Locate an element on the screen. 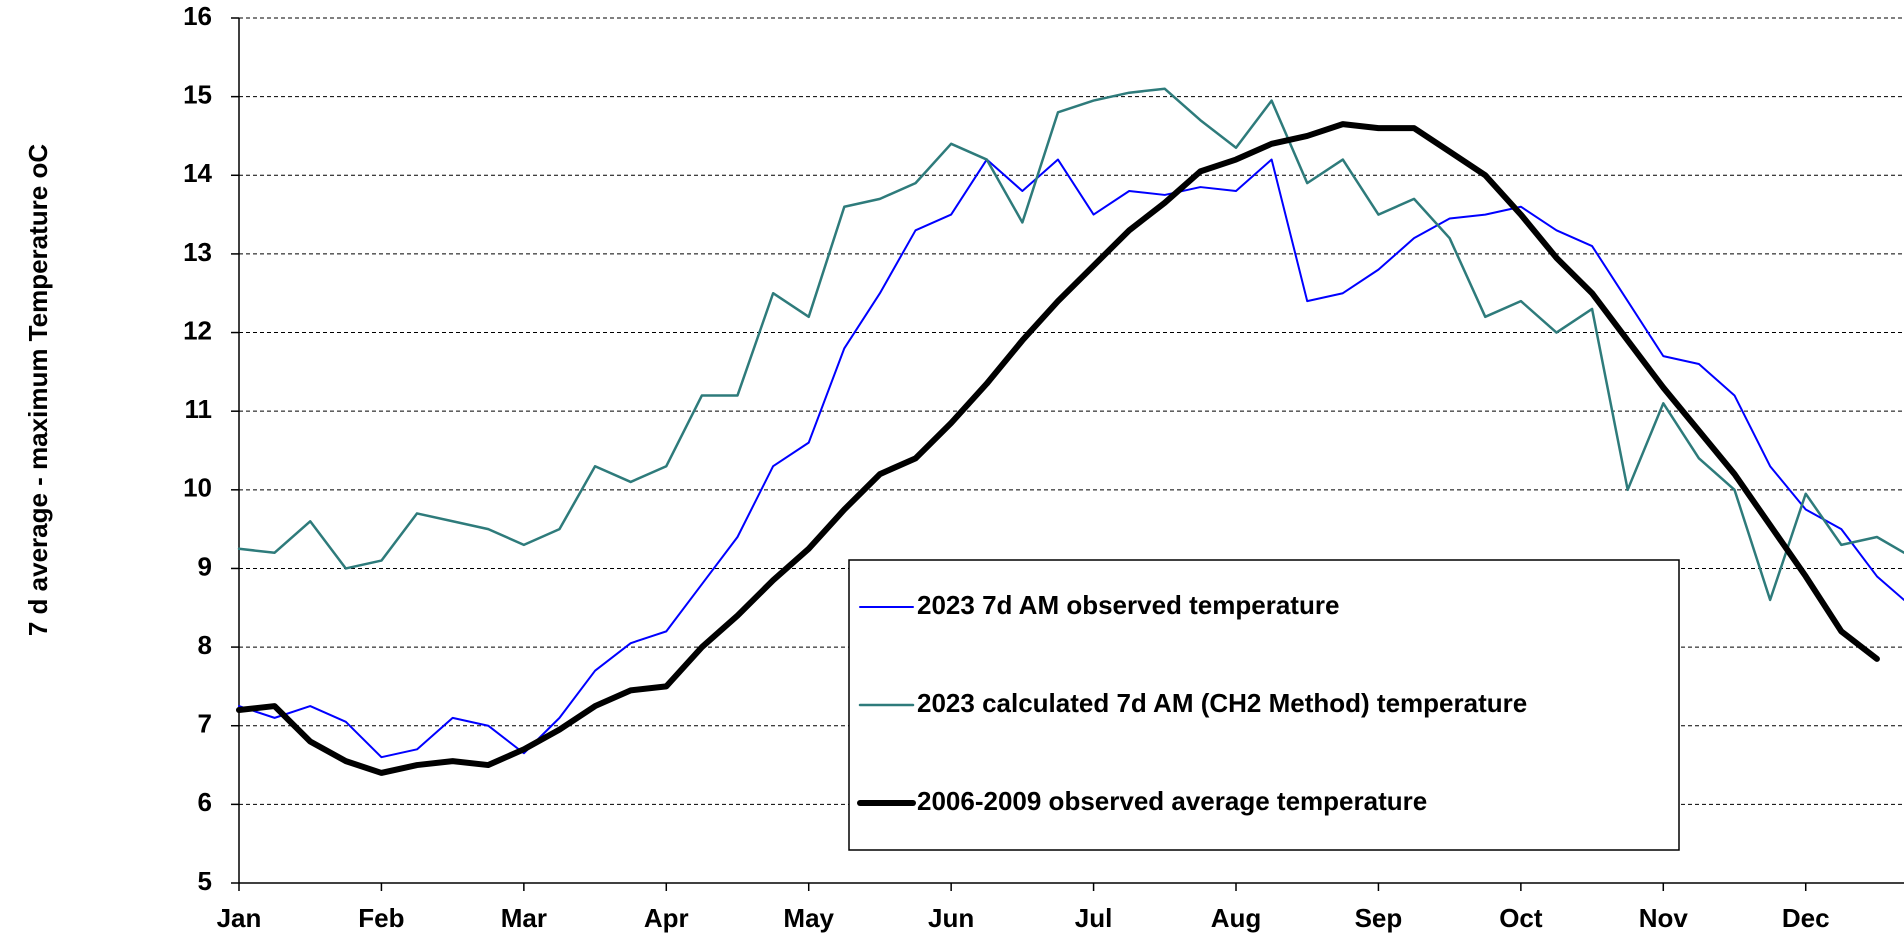 The height and width of the screenshot is (939, 1904). x-tick-label: Sep is located at coordinates (1379, 918).